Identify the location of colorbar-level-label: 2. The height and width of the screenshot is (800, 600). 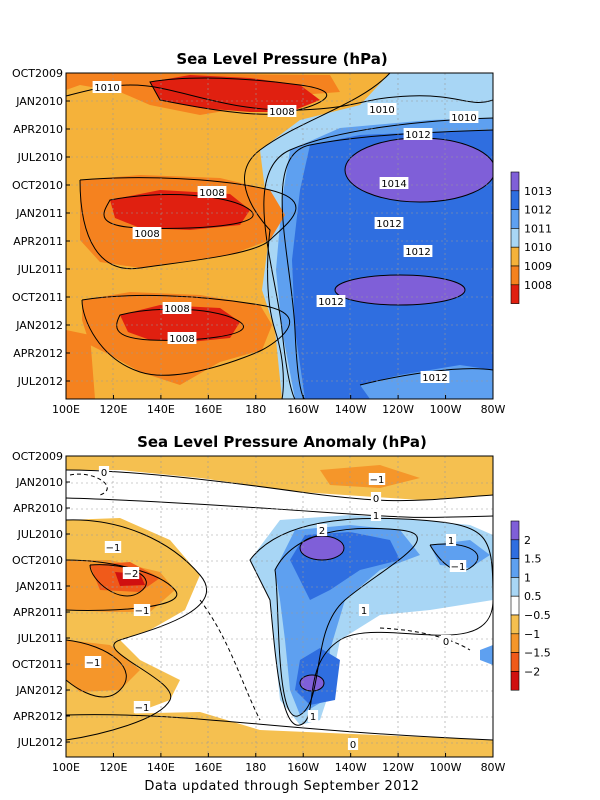
(527, 540).